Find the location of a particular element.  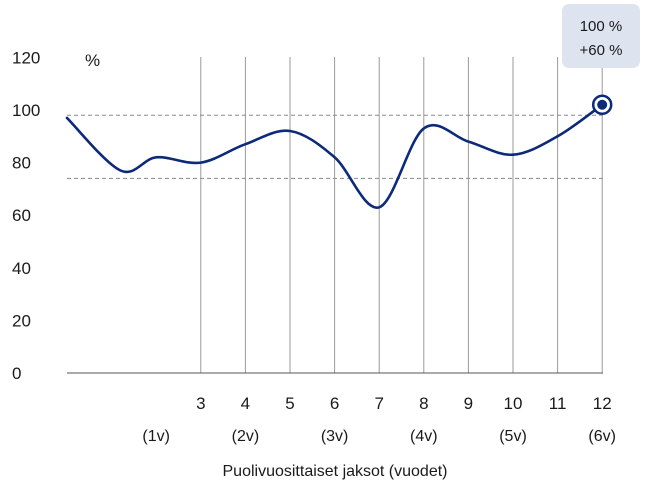

y-tick-60: 60 is located at coordinates (21, 215).